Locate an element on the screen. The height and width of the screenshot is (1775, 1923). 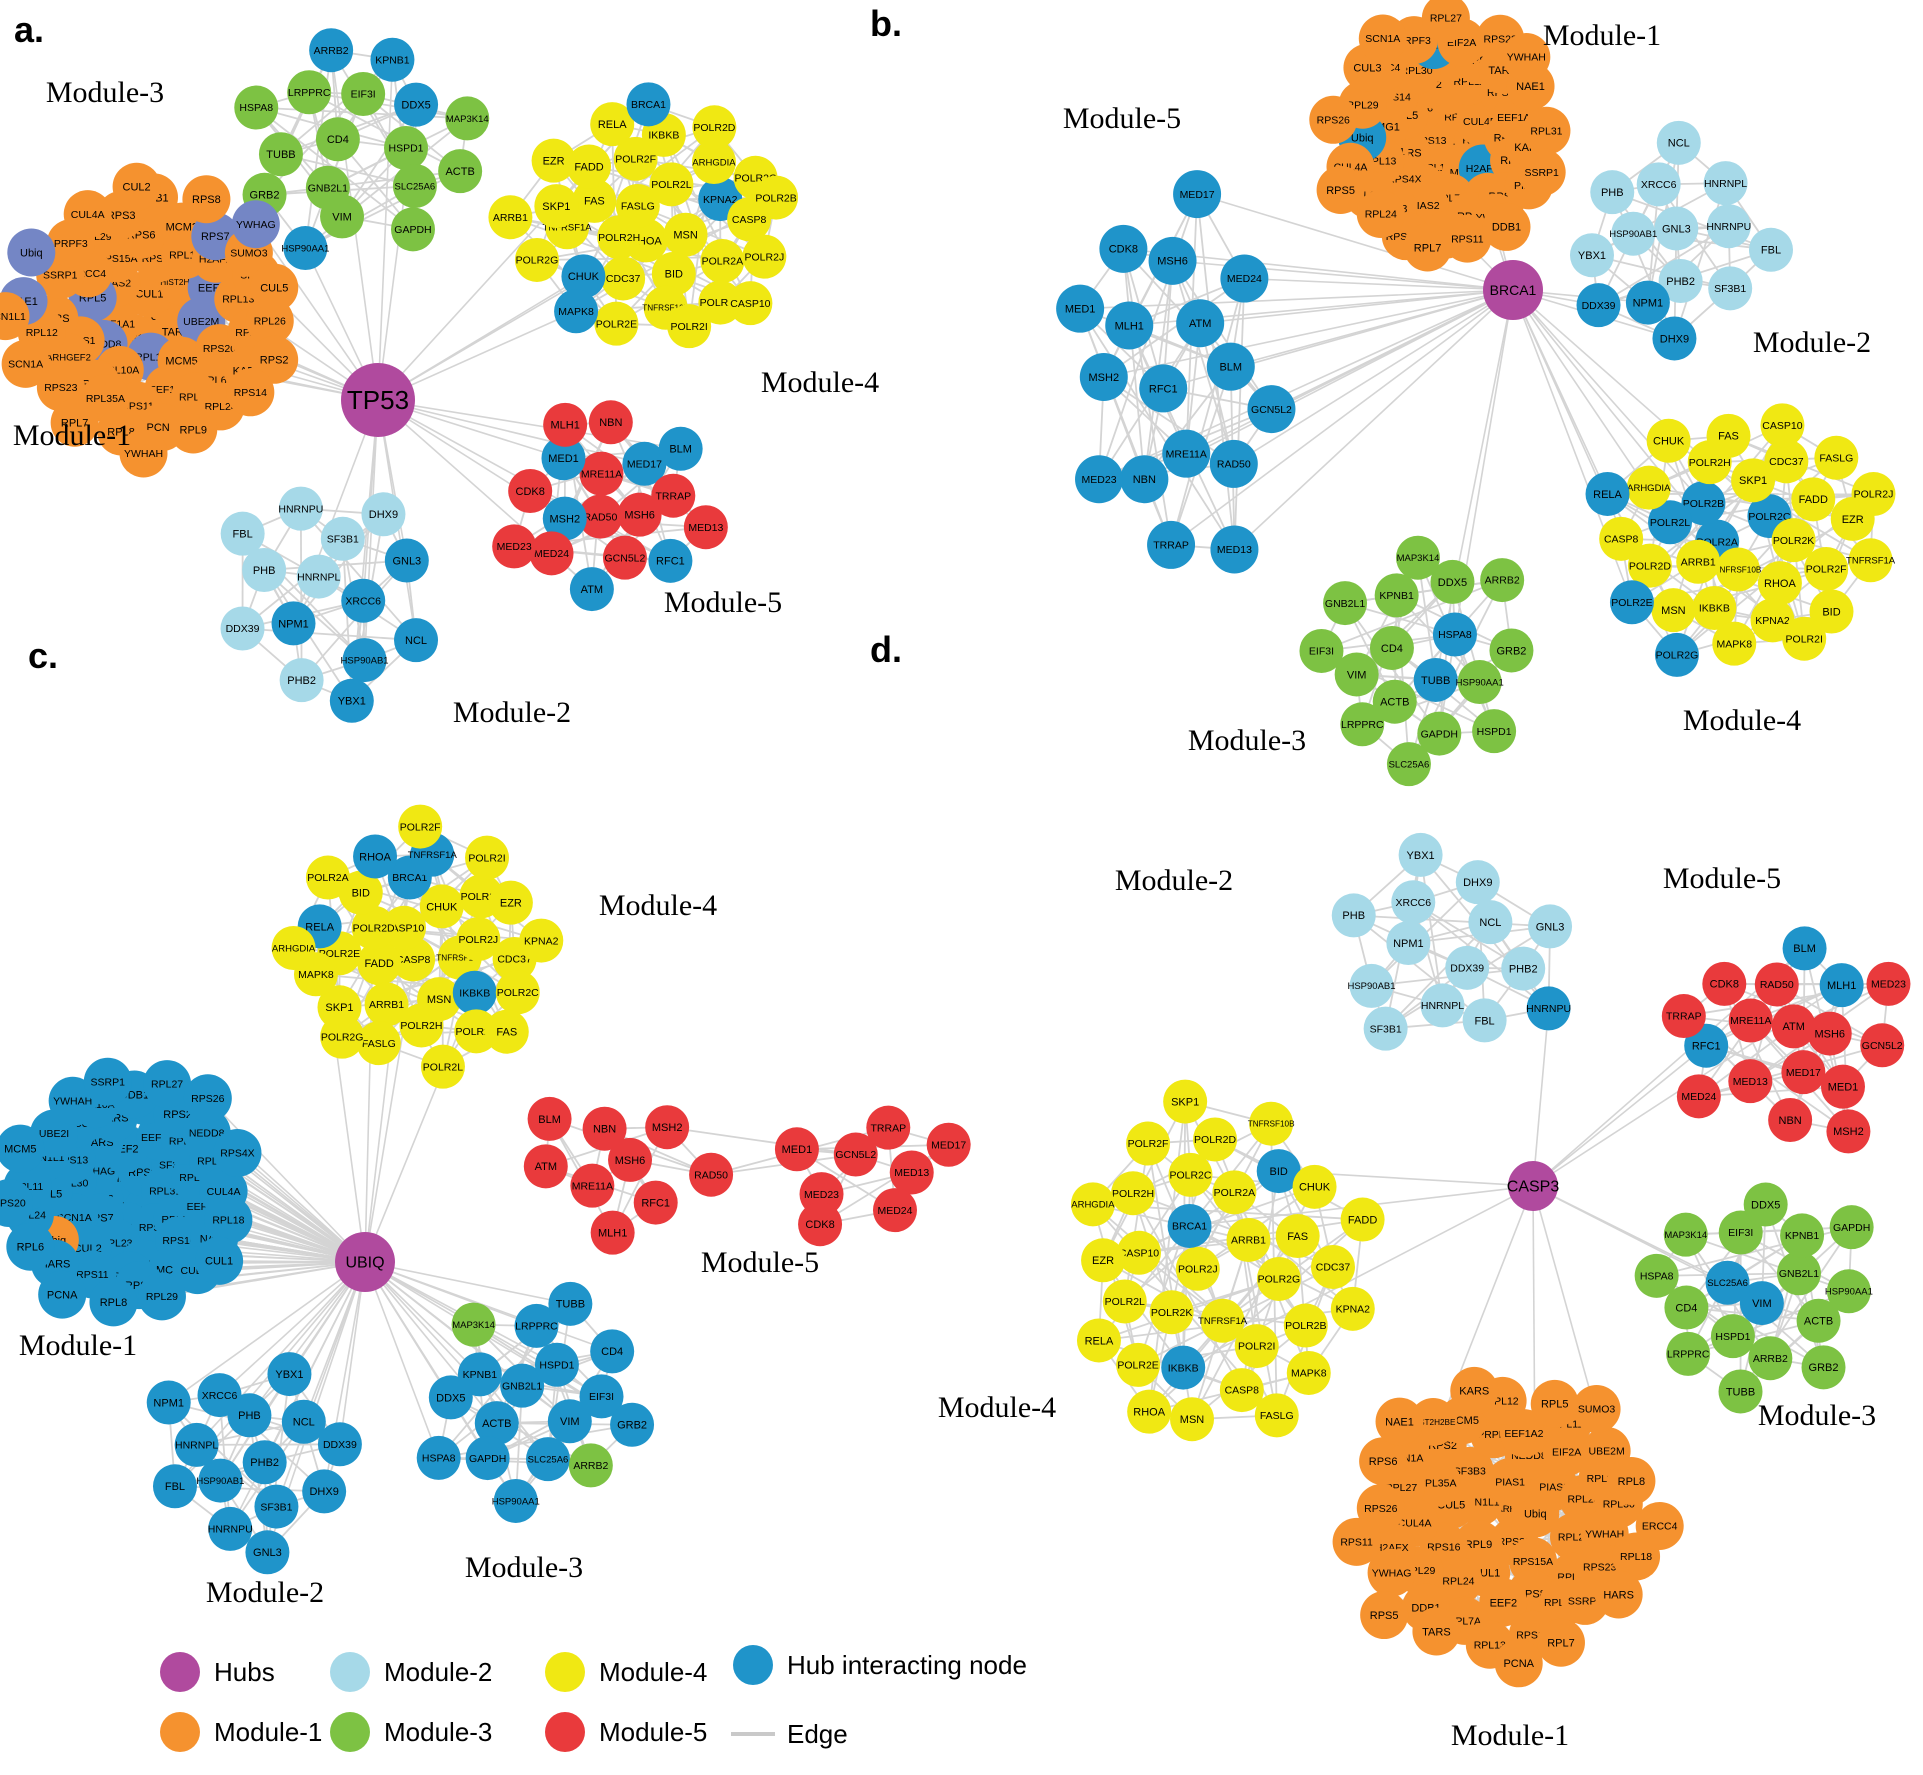
node-ACTB: ACTB is located at coordinates (460, 171).